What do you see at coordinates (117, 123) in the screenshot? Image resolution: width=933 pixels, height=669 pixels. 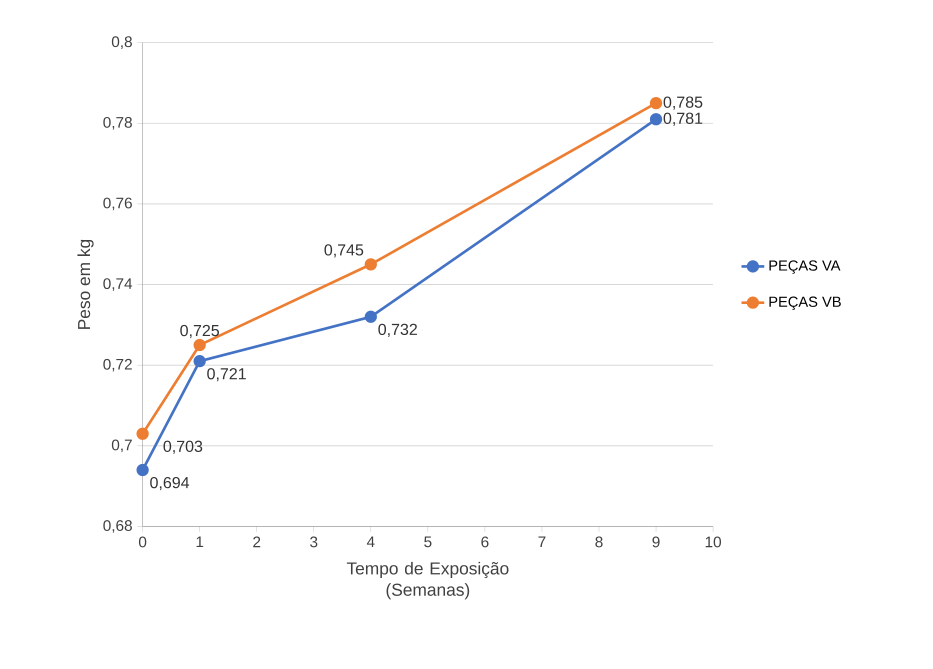 I see `y-tick-label: 0,78` at bounding box center [117, 123].